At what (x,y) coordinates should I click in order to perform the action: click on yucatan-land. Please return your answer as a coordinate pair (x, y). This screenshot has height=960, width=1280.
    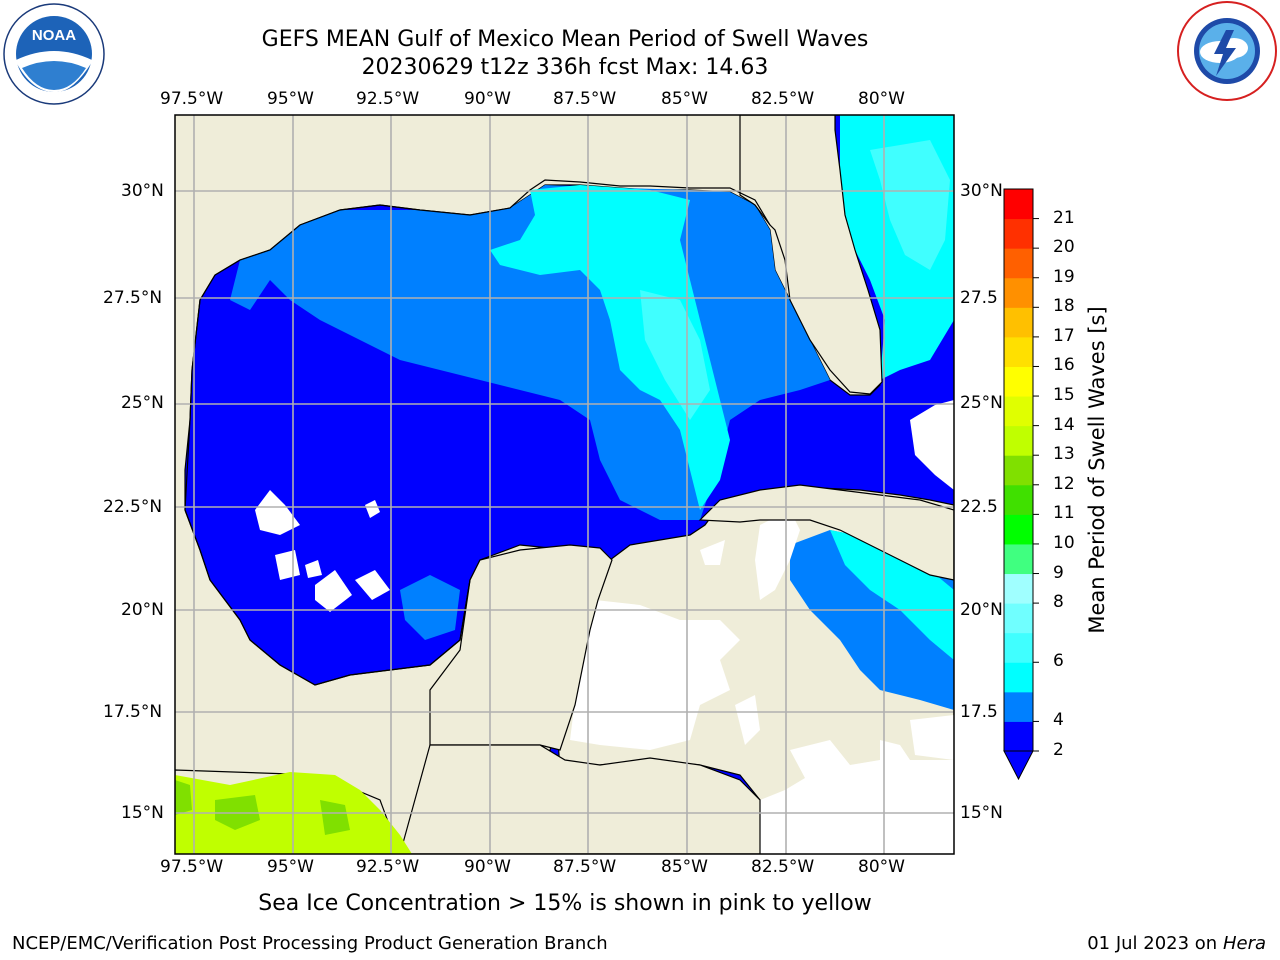
    Looking at the image, I should click on (521, 647).